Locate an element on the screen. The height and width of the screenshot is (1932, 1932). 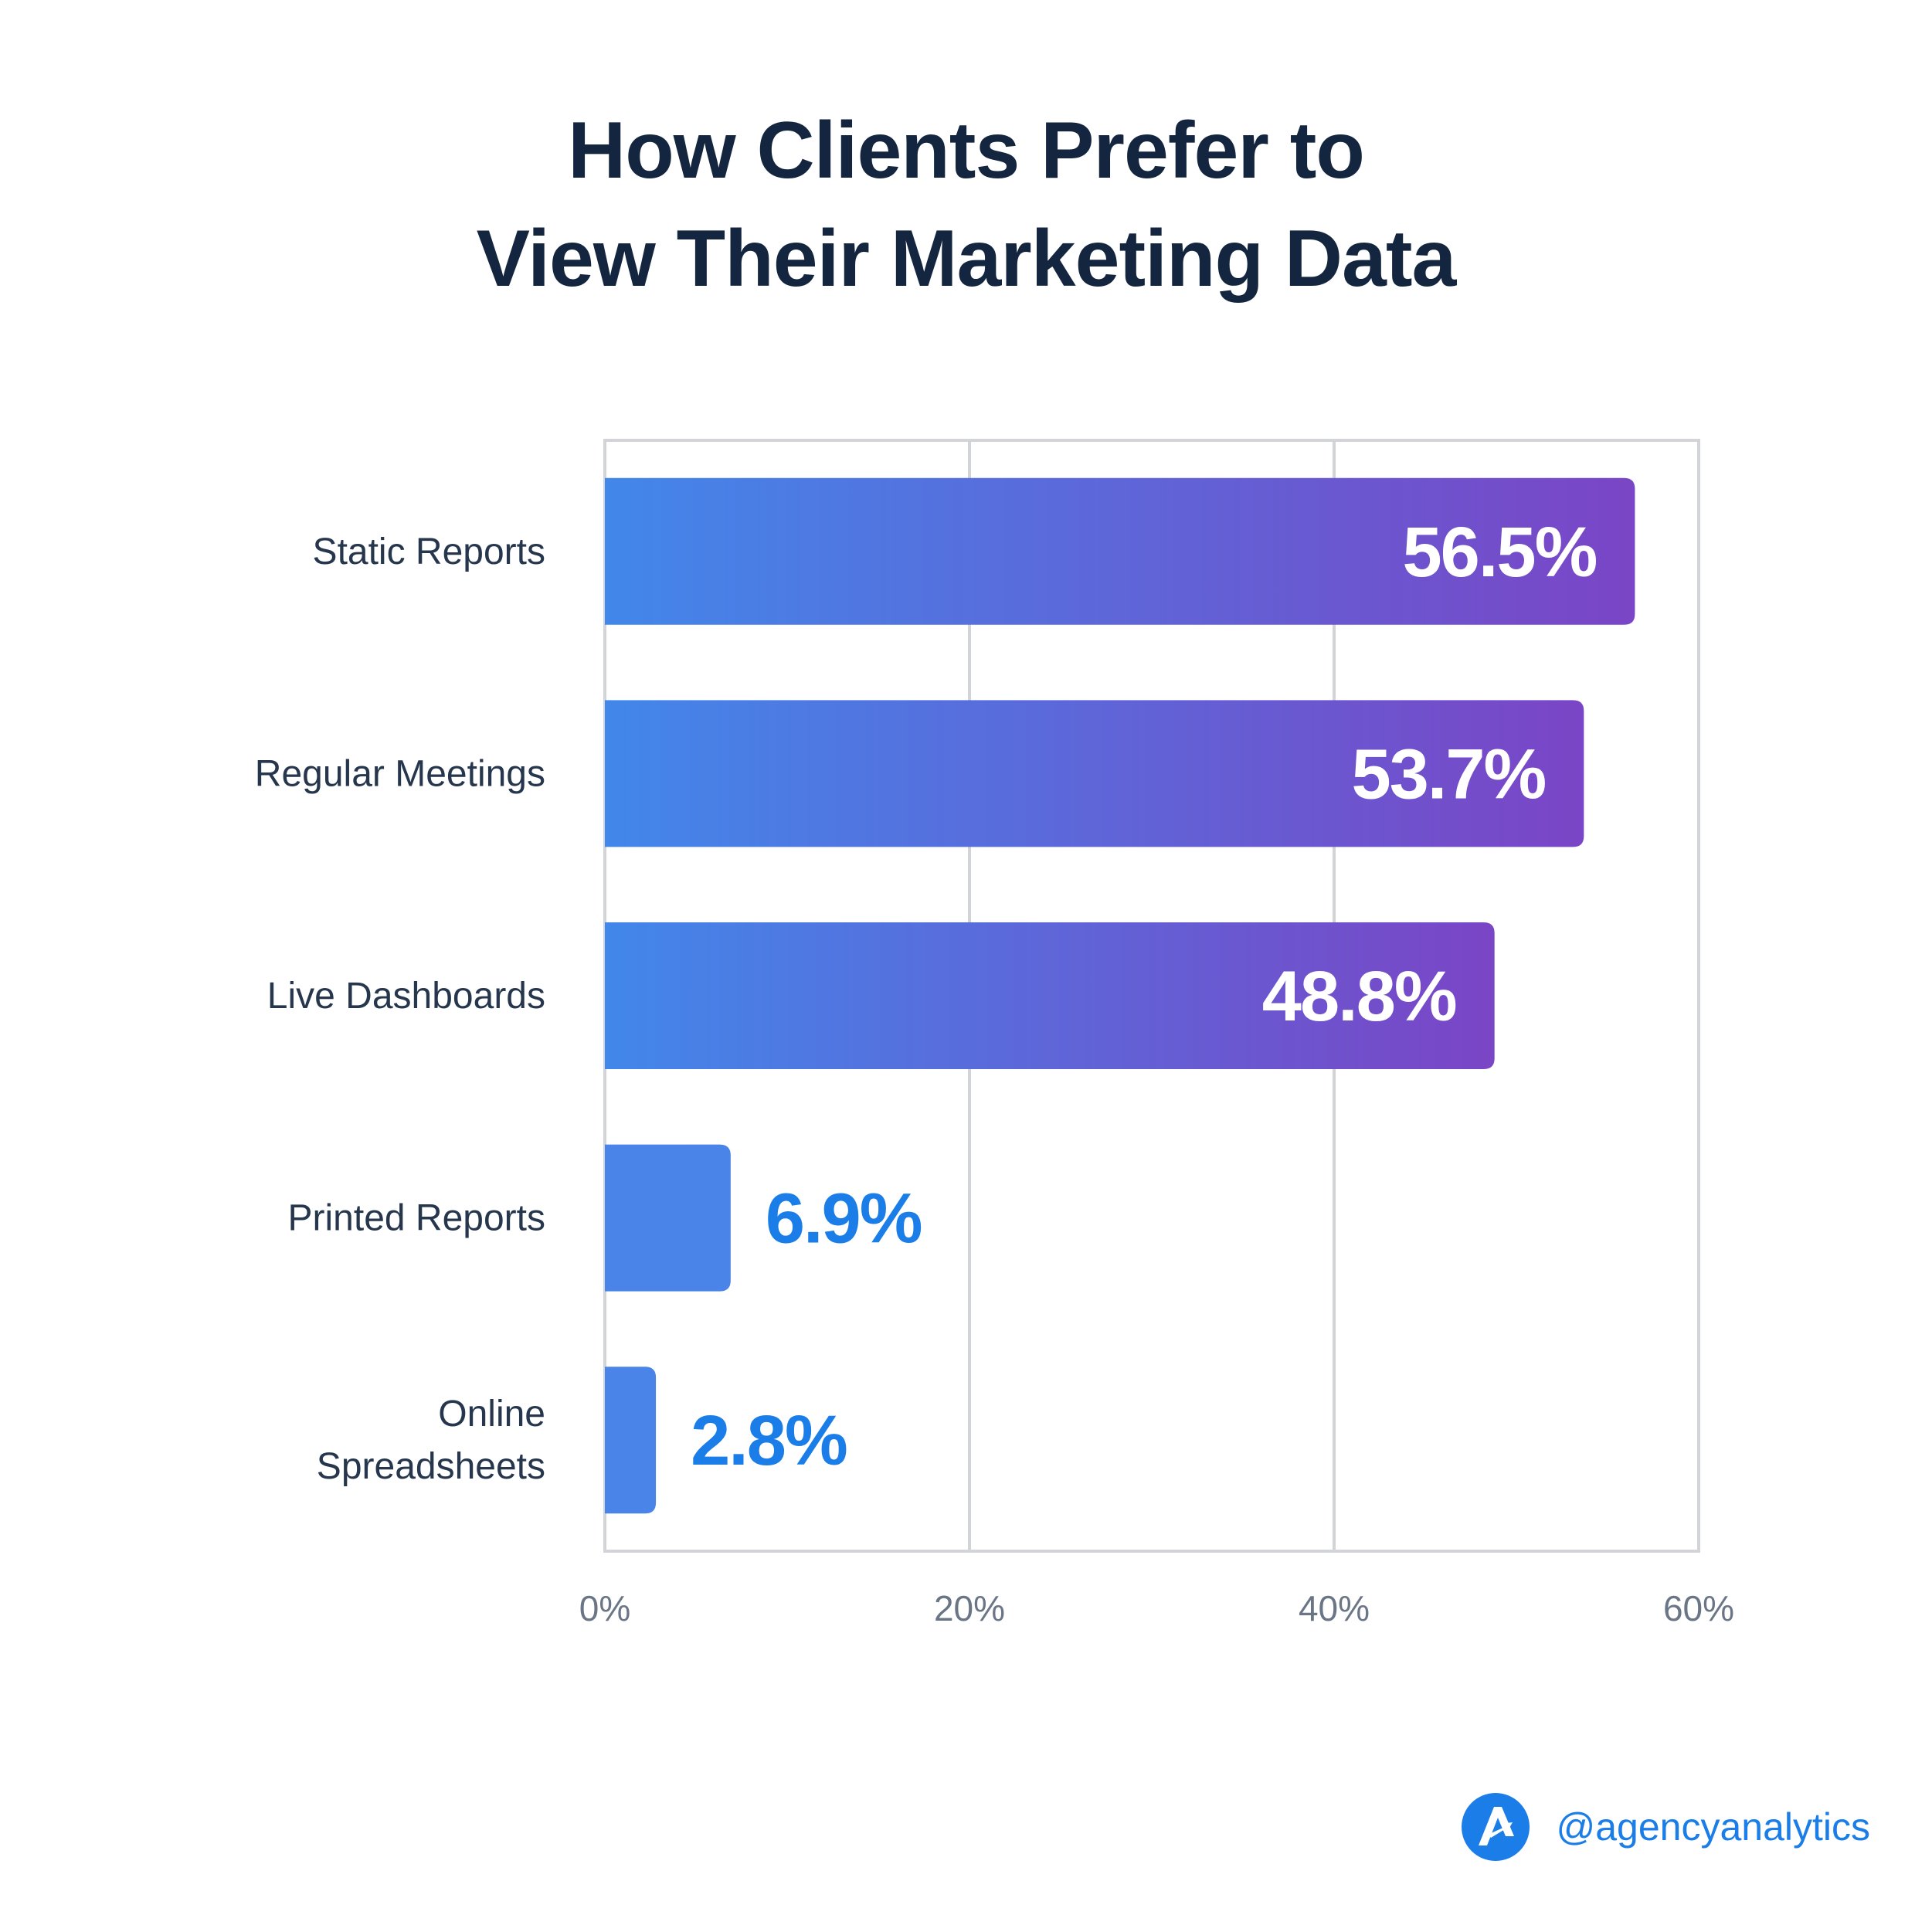
bar-value-label: 53.7% is located at coordinates (1448, 774).